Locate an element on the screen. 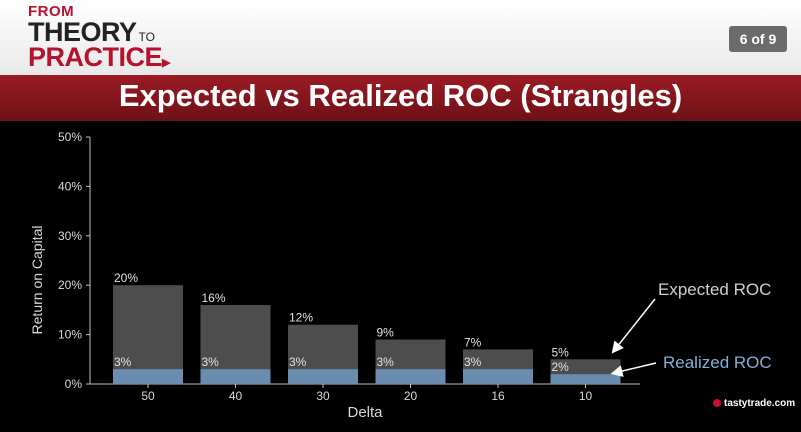  x-tick-label: 10 is located at coordinates (586, 396).